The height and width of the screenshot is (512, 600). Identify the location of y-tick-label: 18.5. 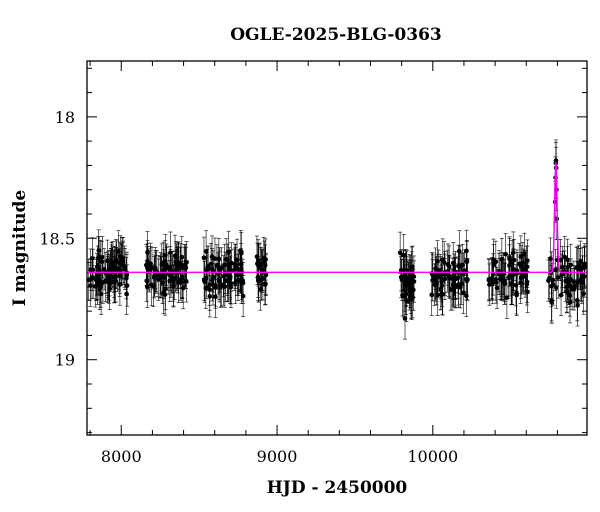
(57, 238).